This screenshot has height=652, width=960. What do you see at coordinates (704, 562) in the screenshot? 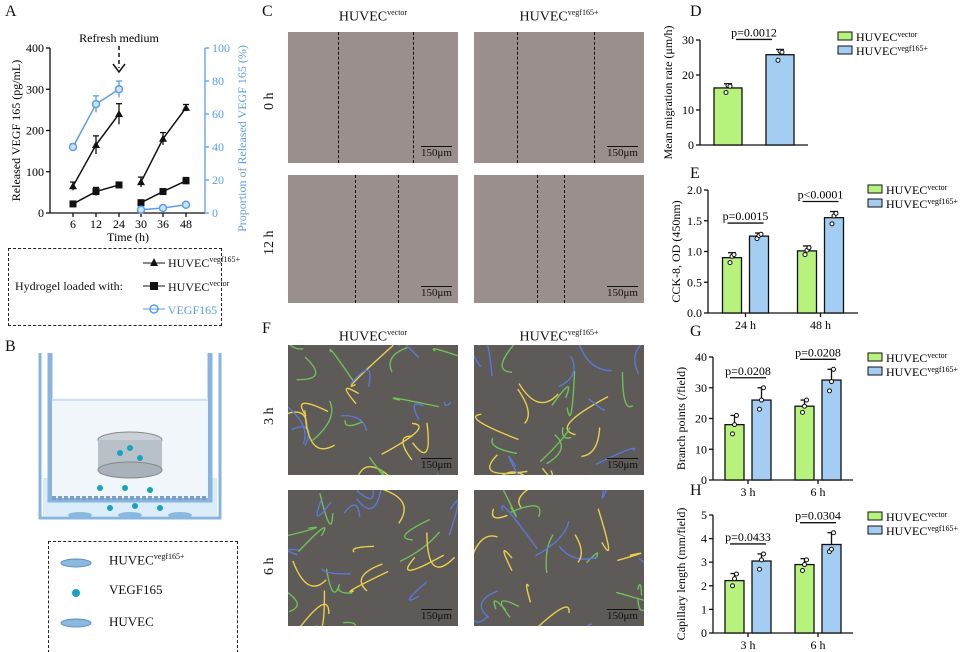
I see `y-tick-label: 3` at bounding box center [704, 562].